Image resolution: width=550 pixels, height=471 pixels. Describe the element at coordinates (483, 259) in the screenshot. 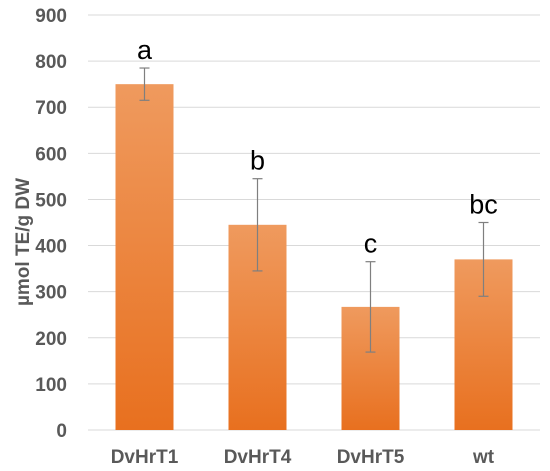

I see `error-bar-wt` at that location.